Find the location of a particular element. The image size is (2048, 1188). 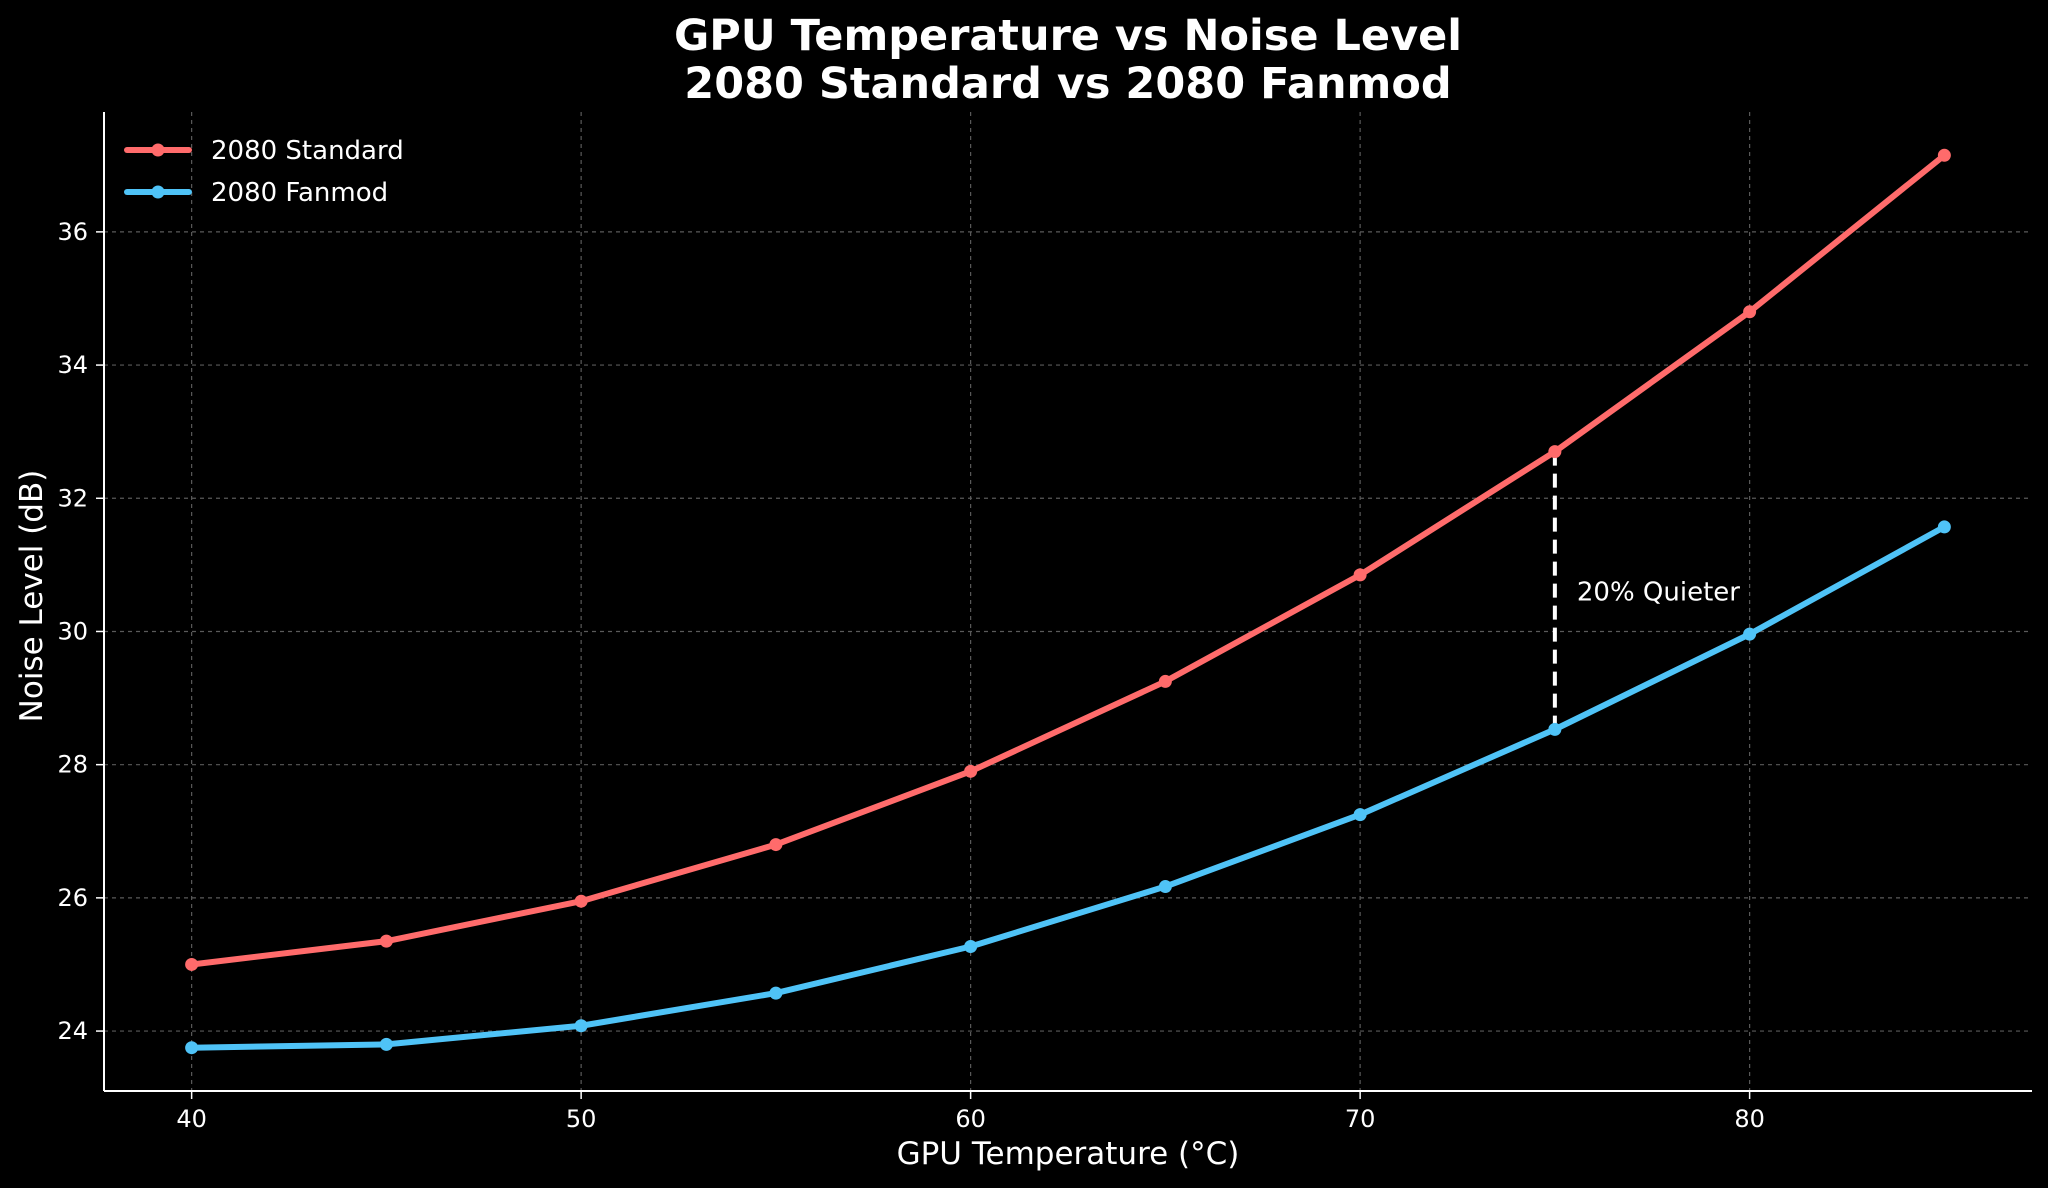

x-axis-label: GPU Temperature (°C) is located at coordinates (1068, 1154).